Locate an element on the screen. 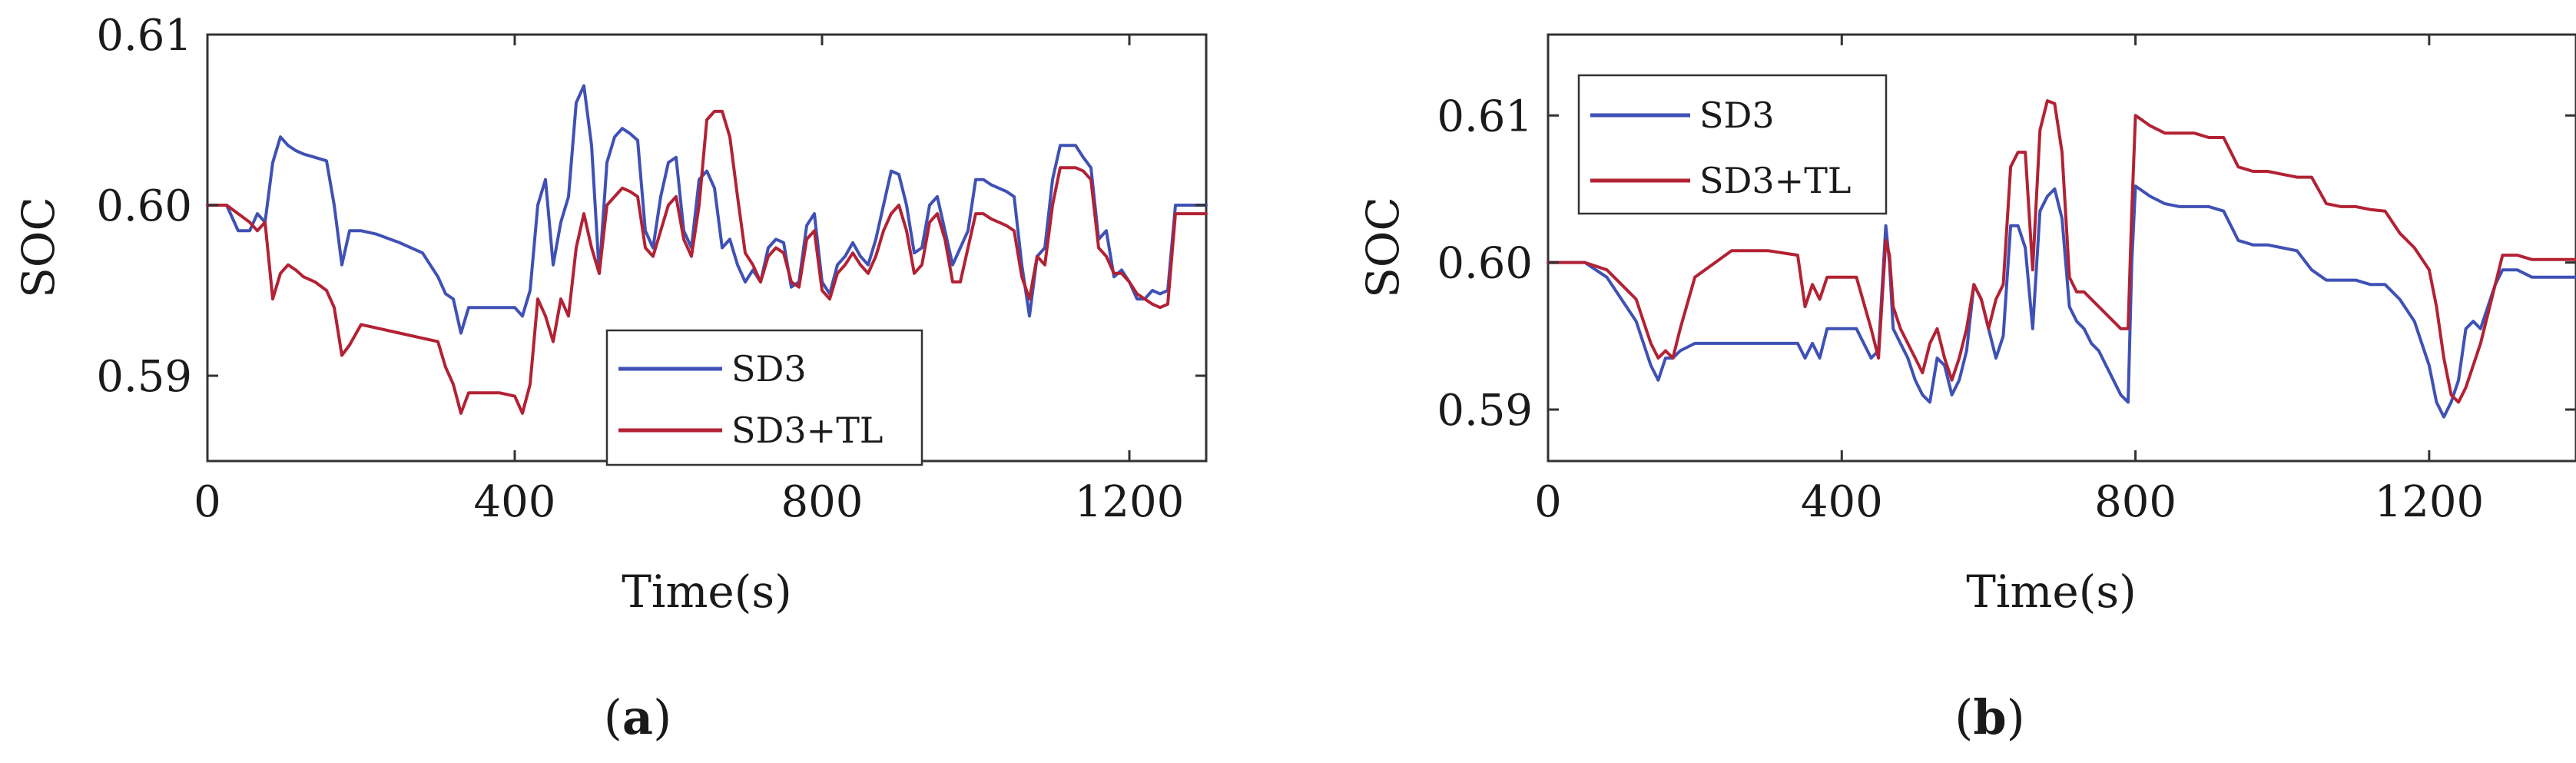 This screenshot has width=2576, height=763. caption-a-label: a is located at coordinates (637, 717).